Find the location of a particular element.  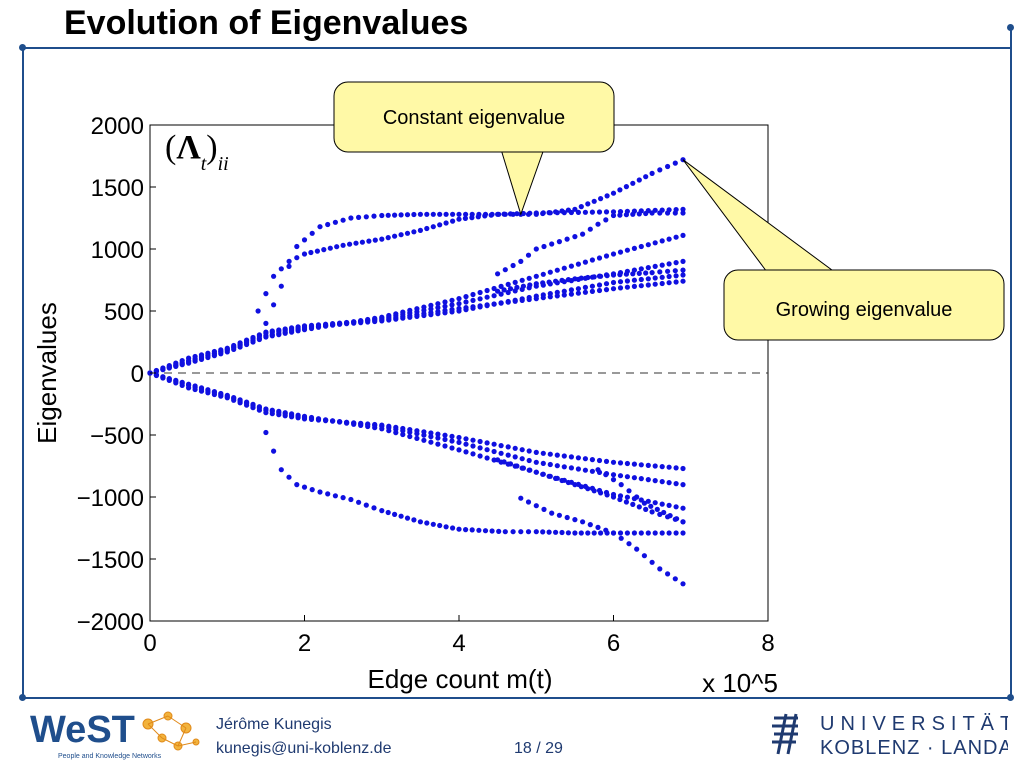

right-frame-line is located at coordinates (1011, 362).